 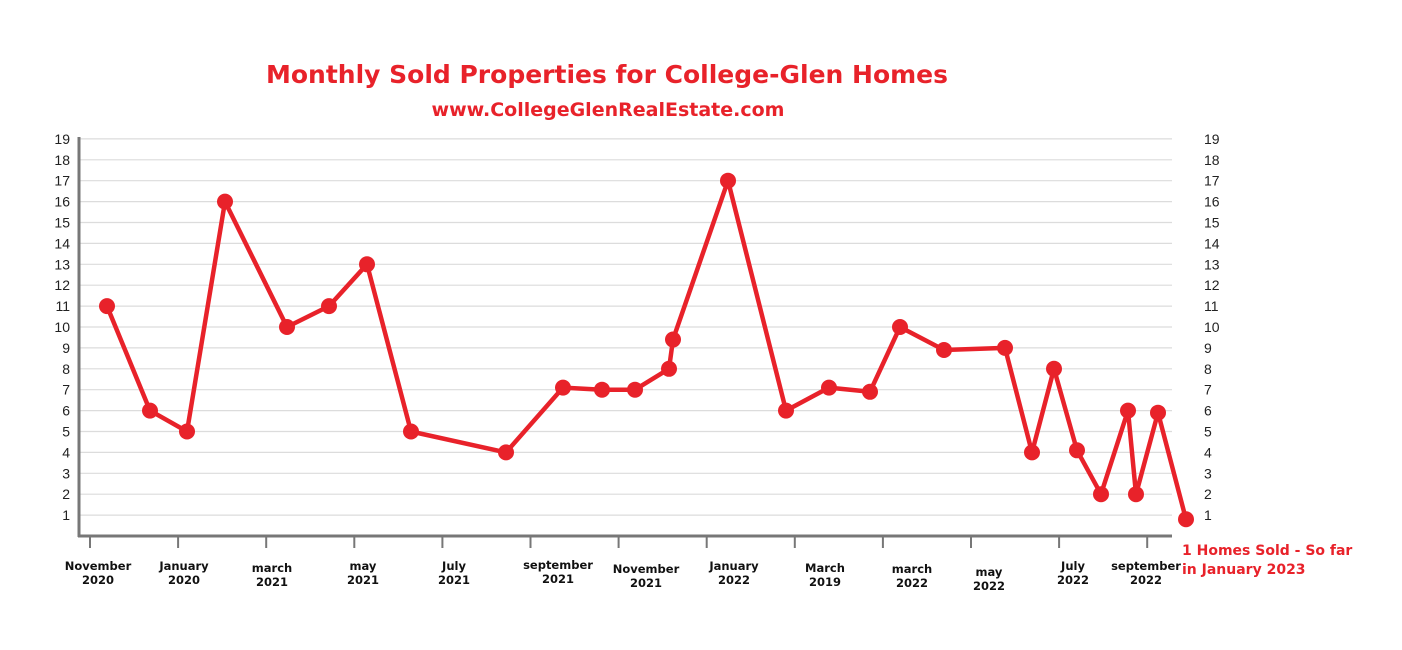 What do you see at coordinates (62, 306) in the screenshot?
I see `y-tick-label-left: 11` at bounding box center [62, 306].